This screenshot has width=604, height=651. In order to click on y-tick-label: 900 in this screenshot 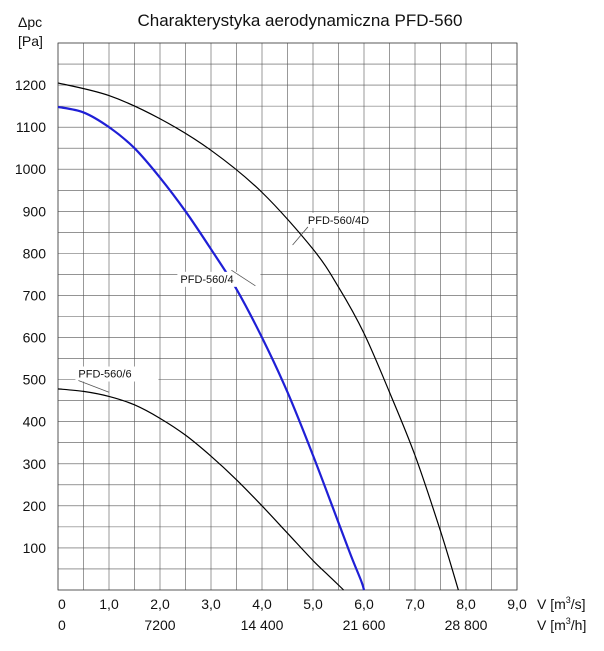, I will do `click(35, 211)`.